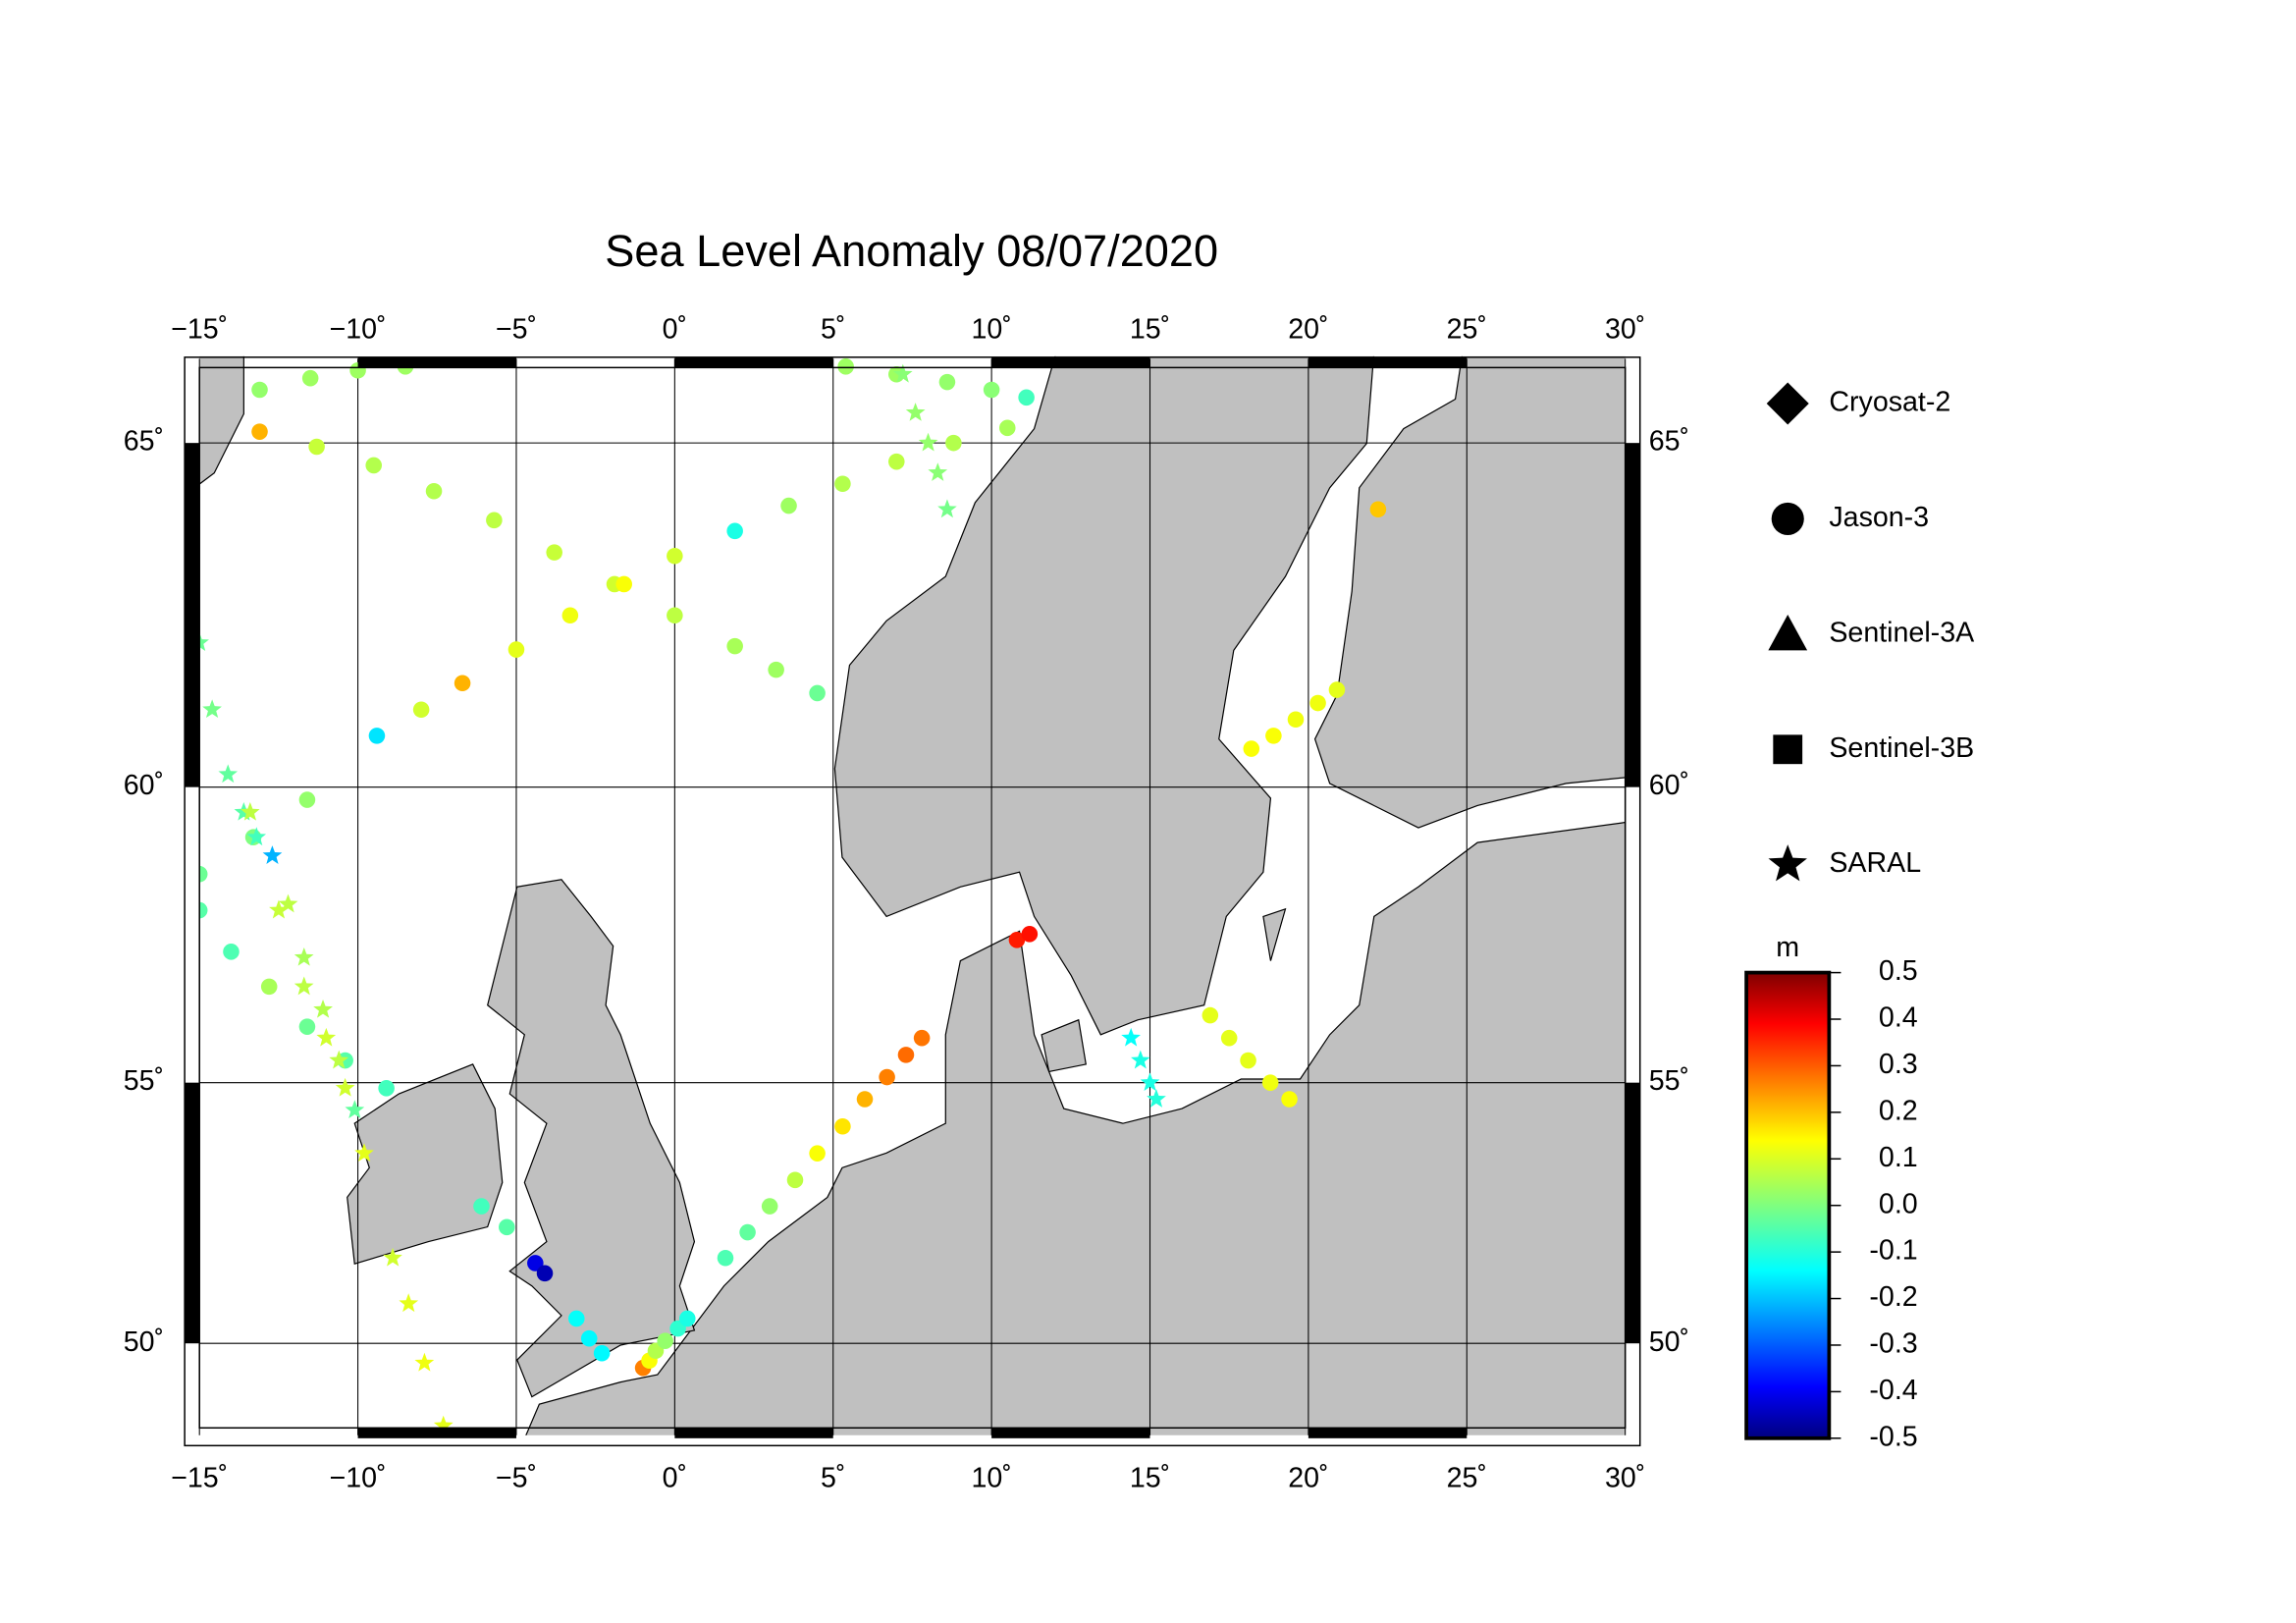 The height and width of the screenshot is (1623, 2296). Describe the element at coordinates (1898, 1203) in the screenshot. I see `colorbar-tick-label: 0.0` at that location.